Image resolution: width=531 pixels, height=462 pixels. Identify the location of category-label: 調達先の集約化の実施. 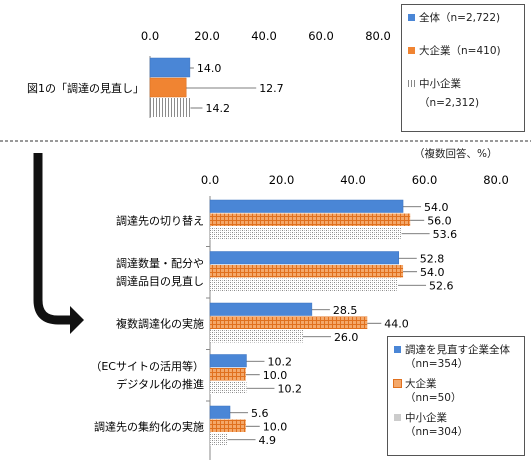
(149, 426).